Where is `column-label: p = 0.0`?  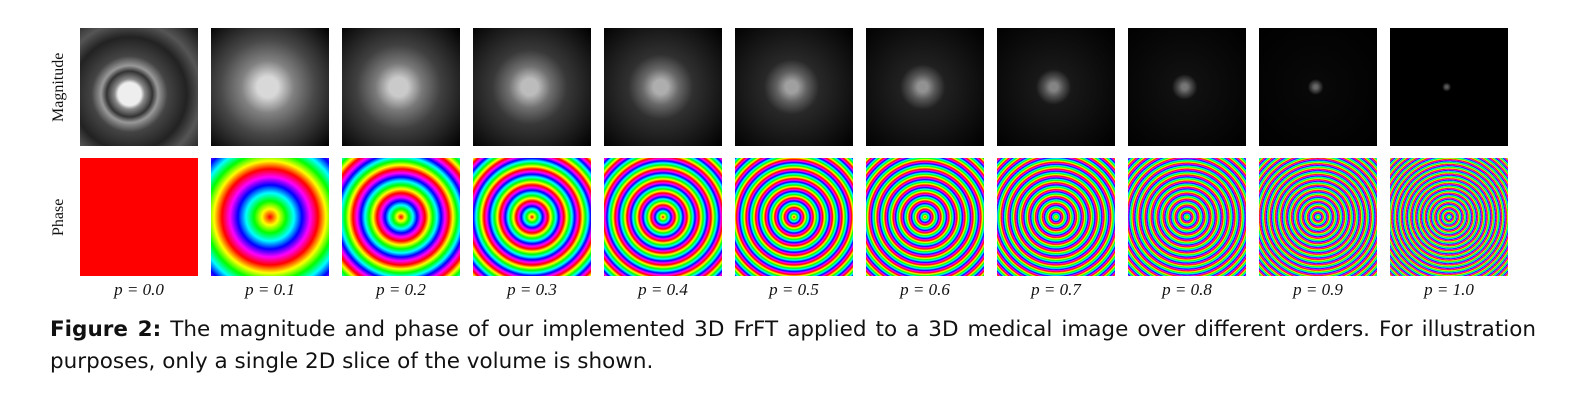
column-label: p = 0.0 is located at coordinates (139, 289).